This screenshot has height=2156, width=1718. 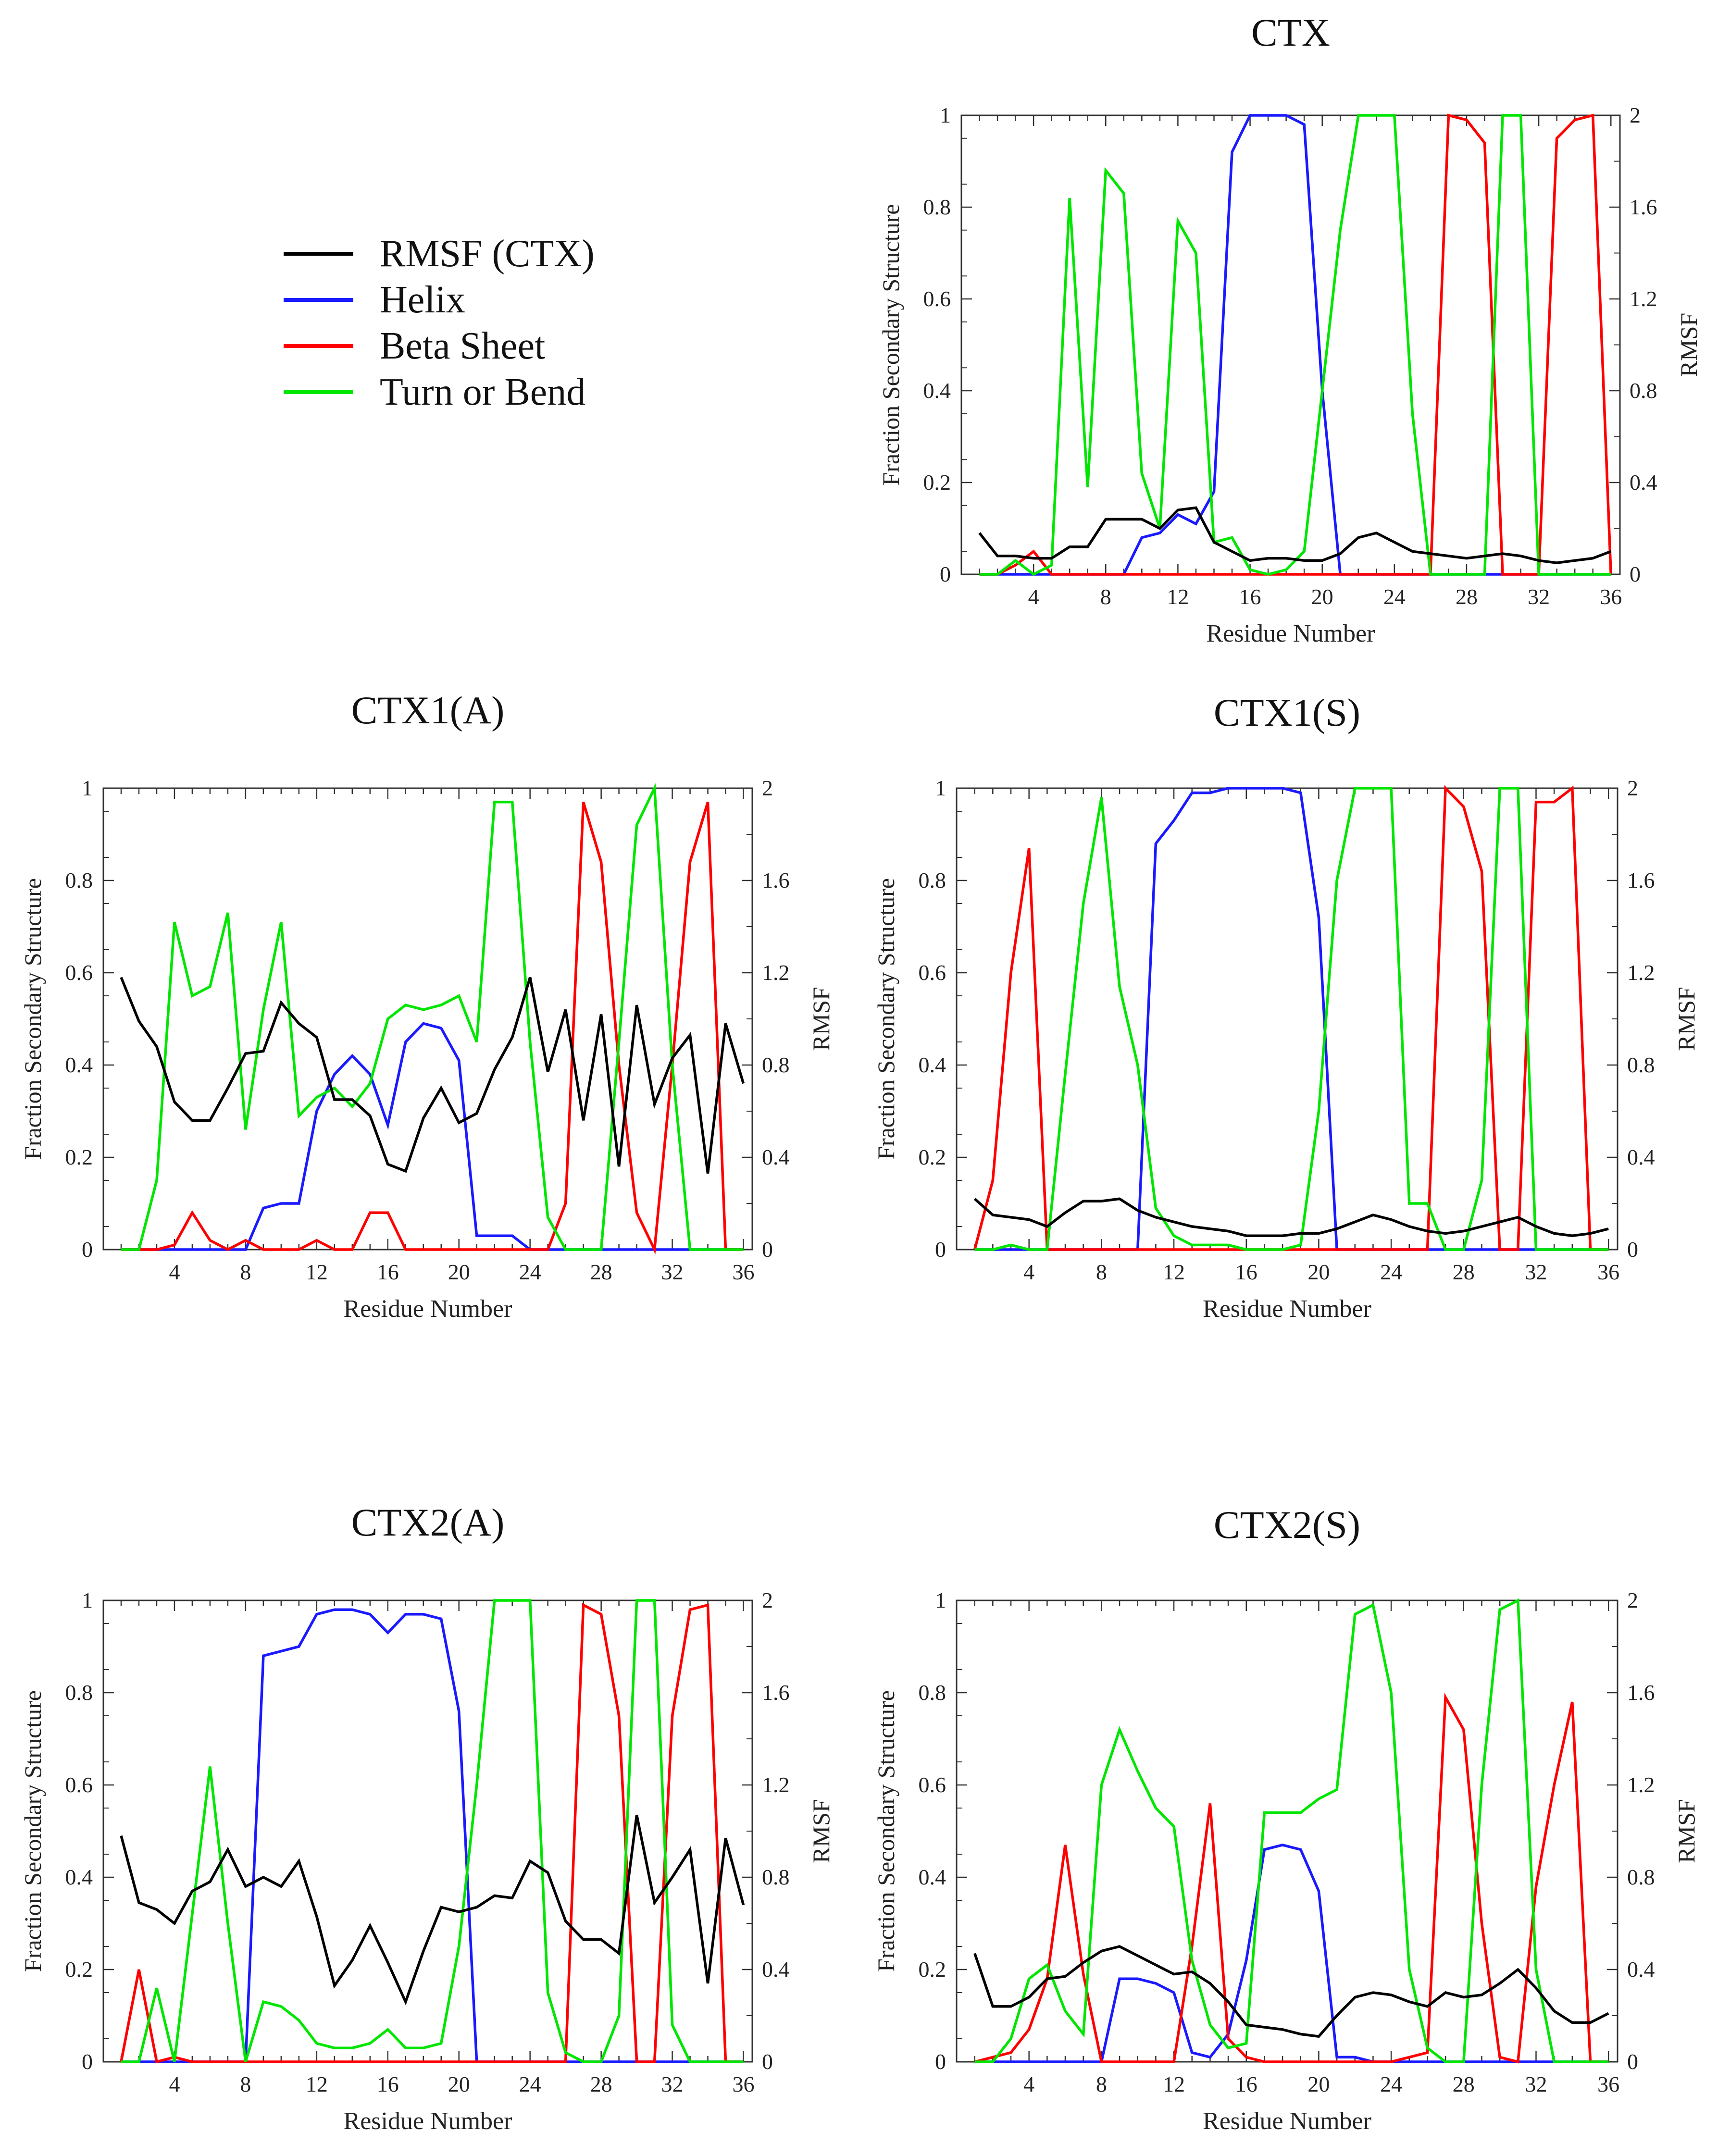 What do you see at coordinates (428, 1522) in the screenshot?
I see `chart-title: CTX2(A)` at bounding box center [428, 1522].